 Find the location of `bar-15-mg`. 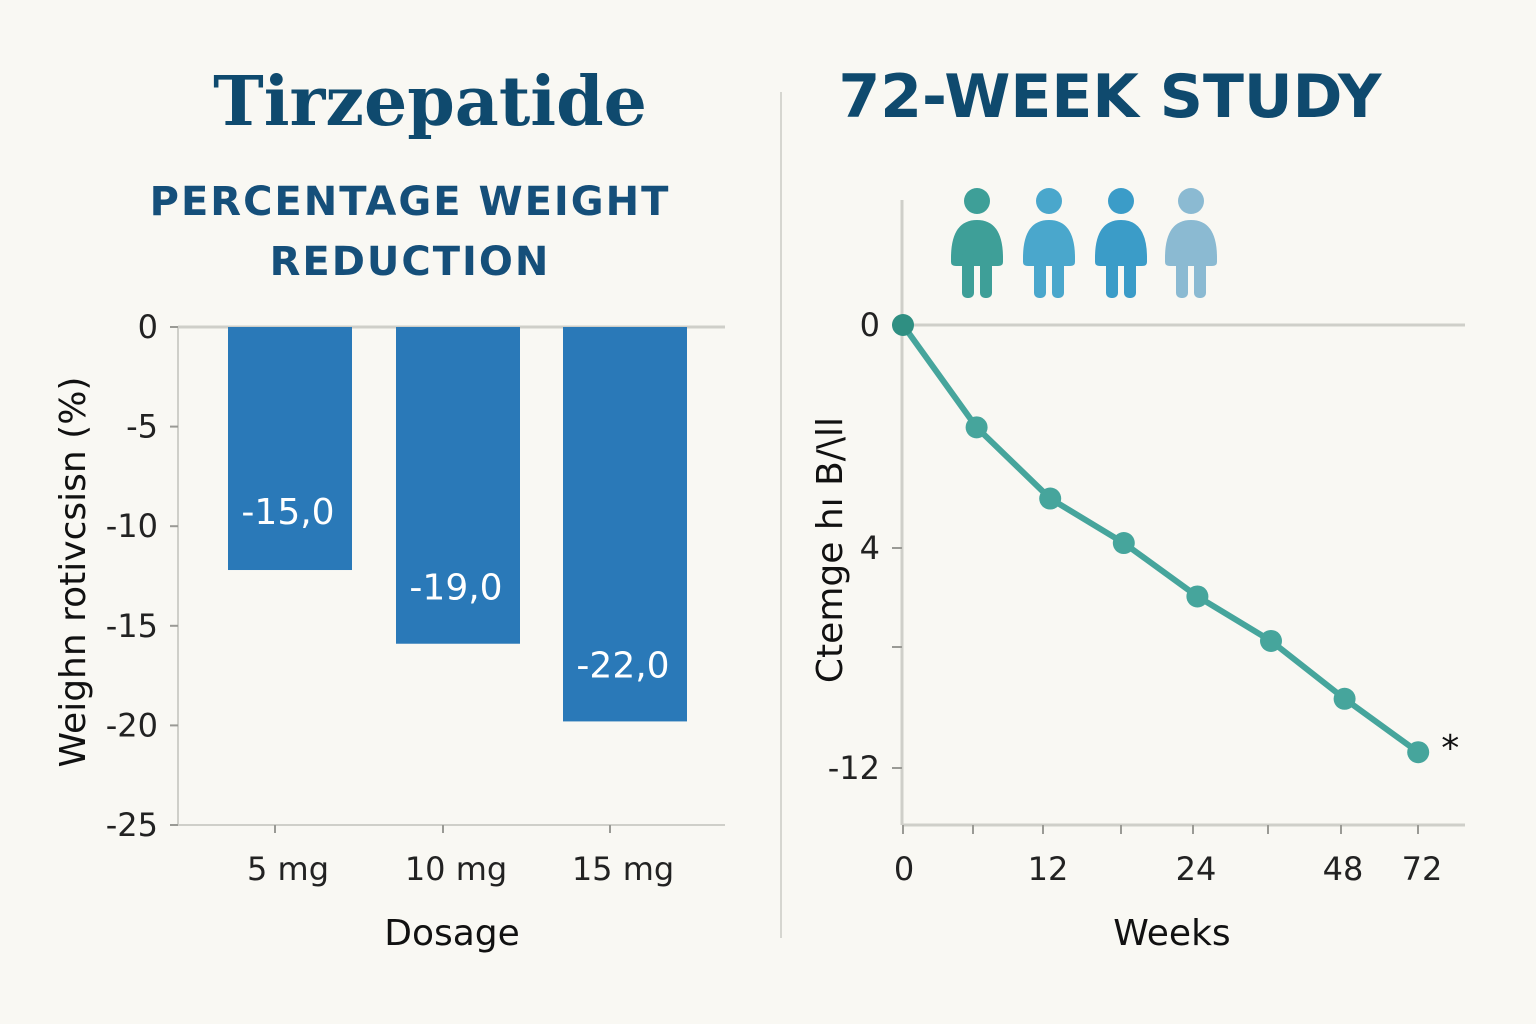

bar-15-mg is located at coordinates (625, 524).